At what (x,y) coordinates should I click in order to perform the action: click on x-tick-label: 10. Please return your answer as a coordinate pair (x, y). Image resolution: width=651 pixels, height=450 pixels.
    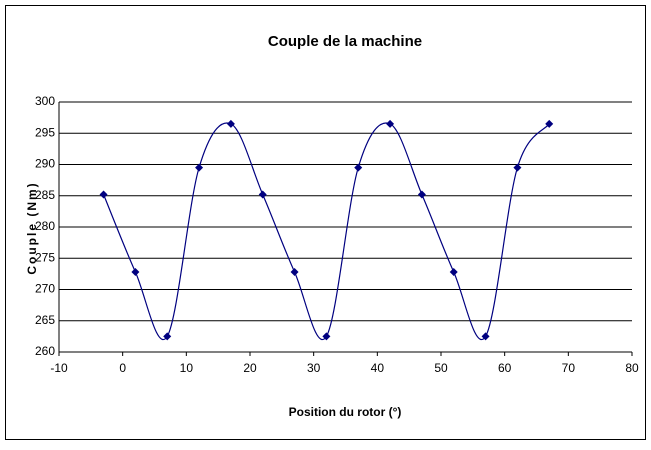
    Looking at the image, I should click on (187, 368).